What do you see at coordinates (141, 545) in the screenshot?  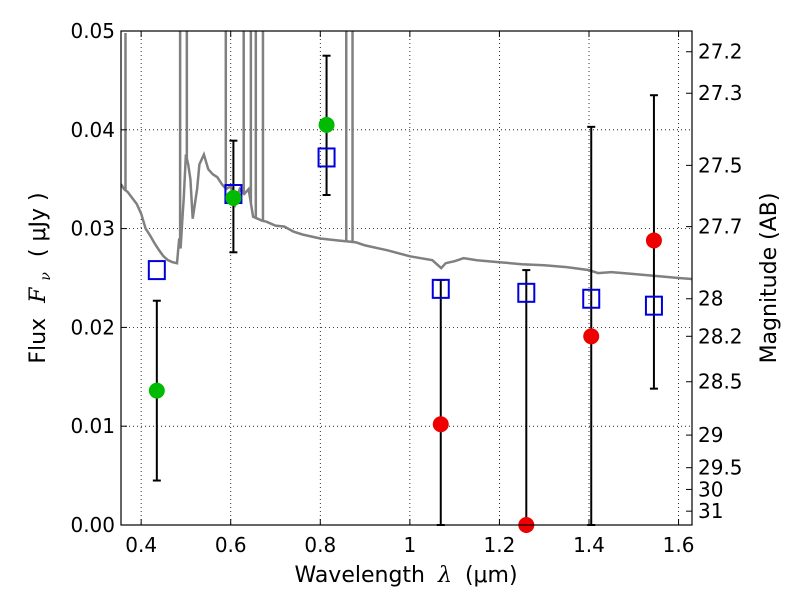 I see `x-tick-label: 0.4` at bounding box center [141, 545].